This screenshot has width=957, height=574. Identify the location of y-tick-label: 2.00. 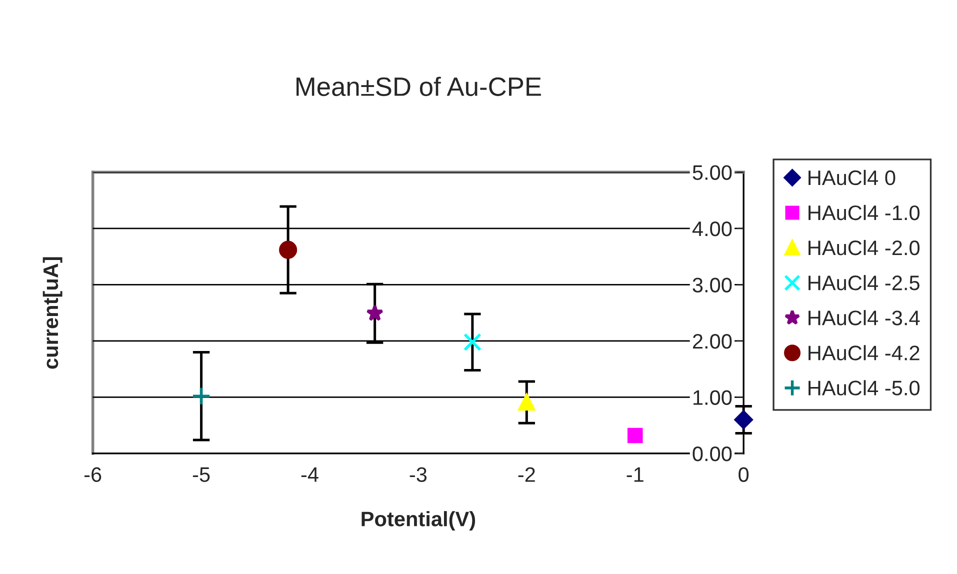
(712, 341).